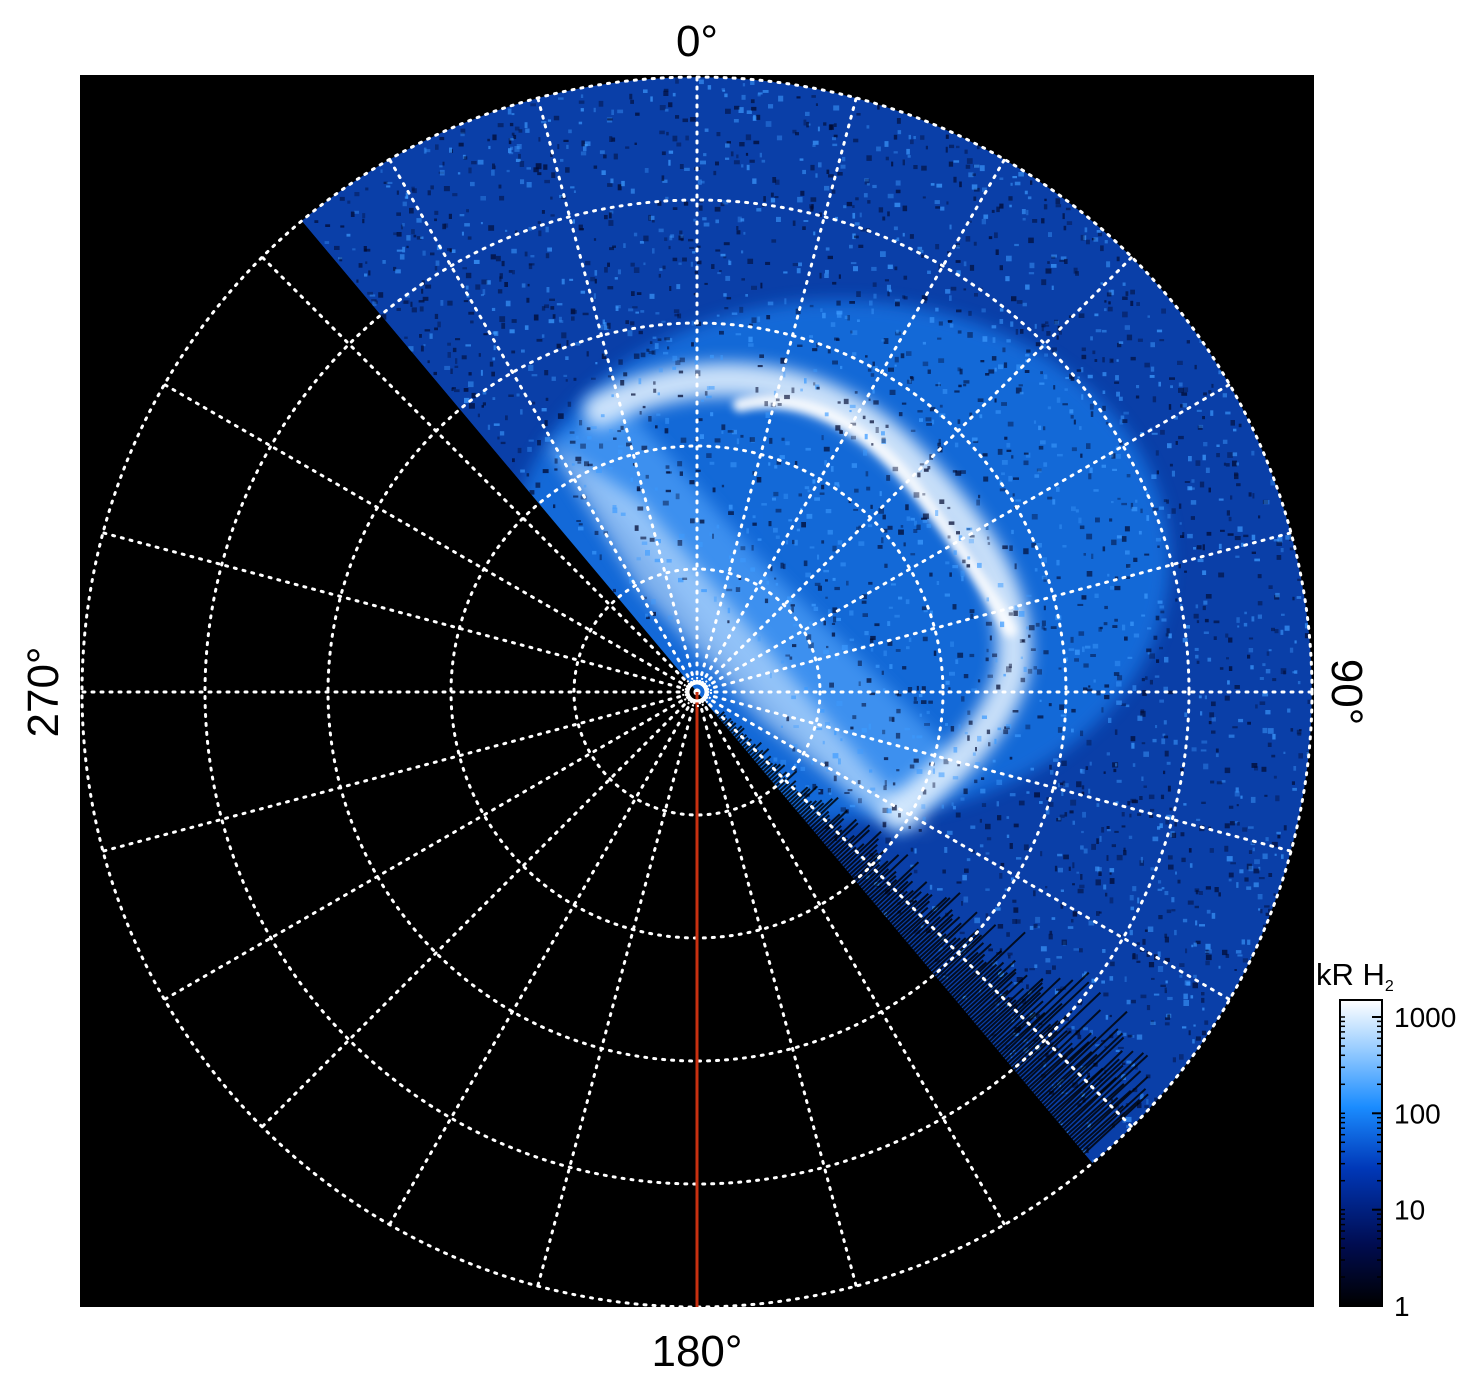 The width and height of the screenshot is (1481, 1384). Describe the element at coordinates (1355, 976) in the screenshot. I see `colorbar-title: kR H2` at that location.